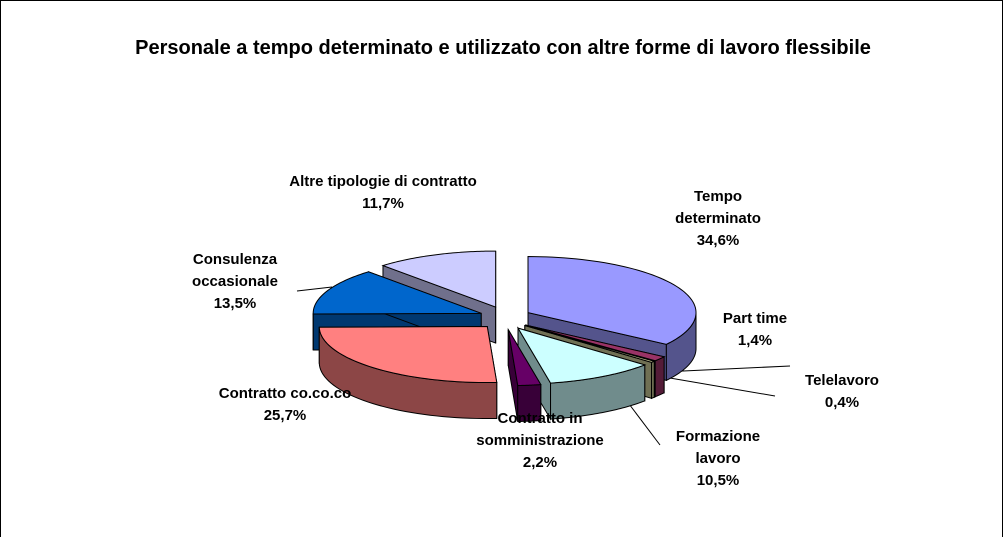  What do you see at coordinates (755, 340) in the screenshot?
I see `slice-value: 1,4%` at bounding box center [755, 340].